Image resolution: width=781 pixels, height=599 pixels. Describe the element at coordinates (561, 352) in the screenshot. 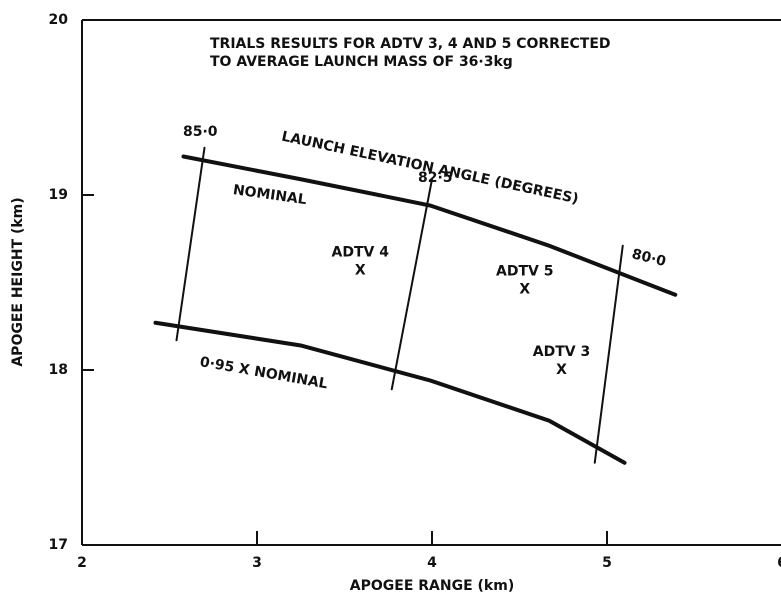

I see `point-label: ADTV 3` at that location.